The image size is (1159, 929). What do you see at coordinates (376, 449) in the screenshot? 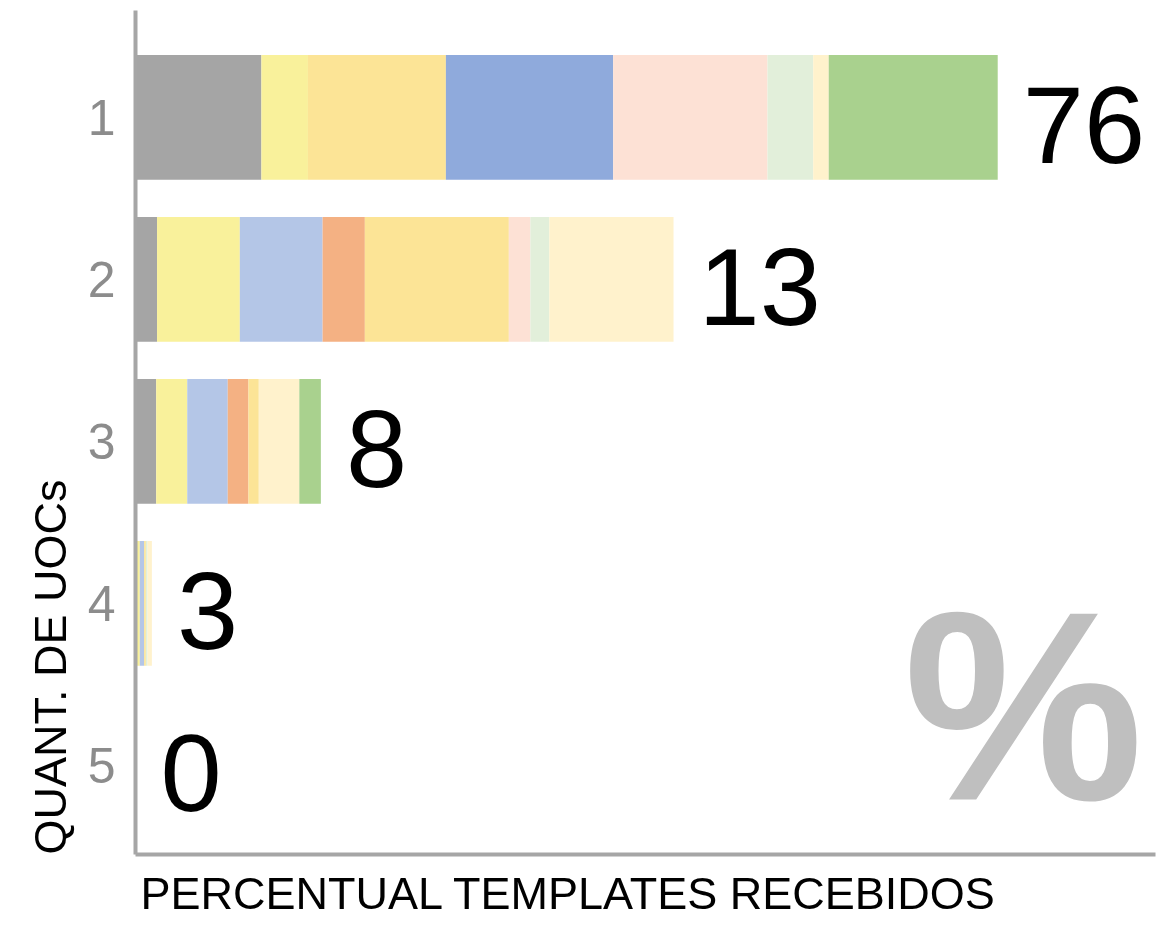
I see `annotation: 8` at bounding box center [376, 449].